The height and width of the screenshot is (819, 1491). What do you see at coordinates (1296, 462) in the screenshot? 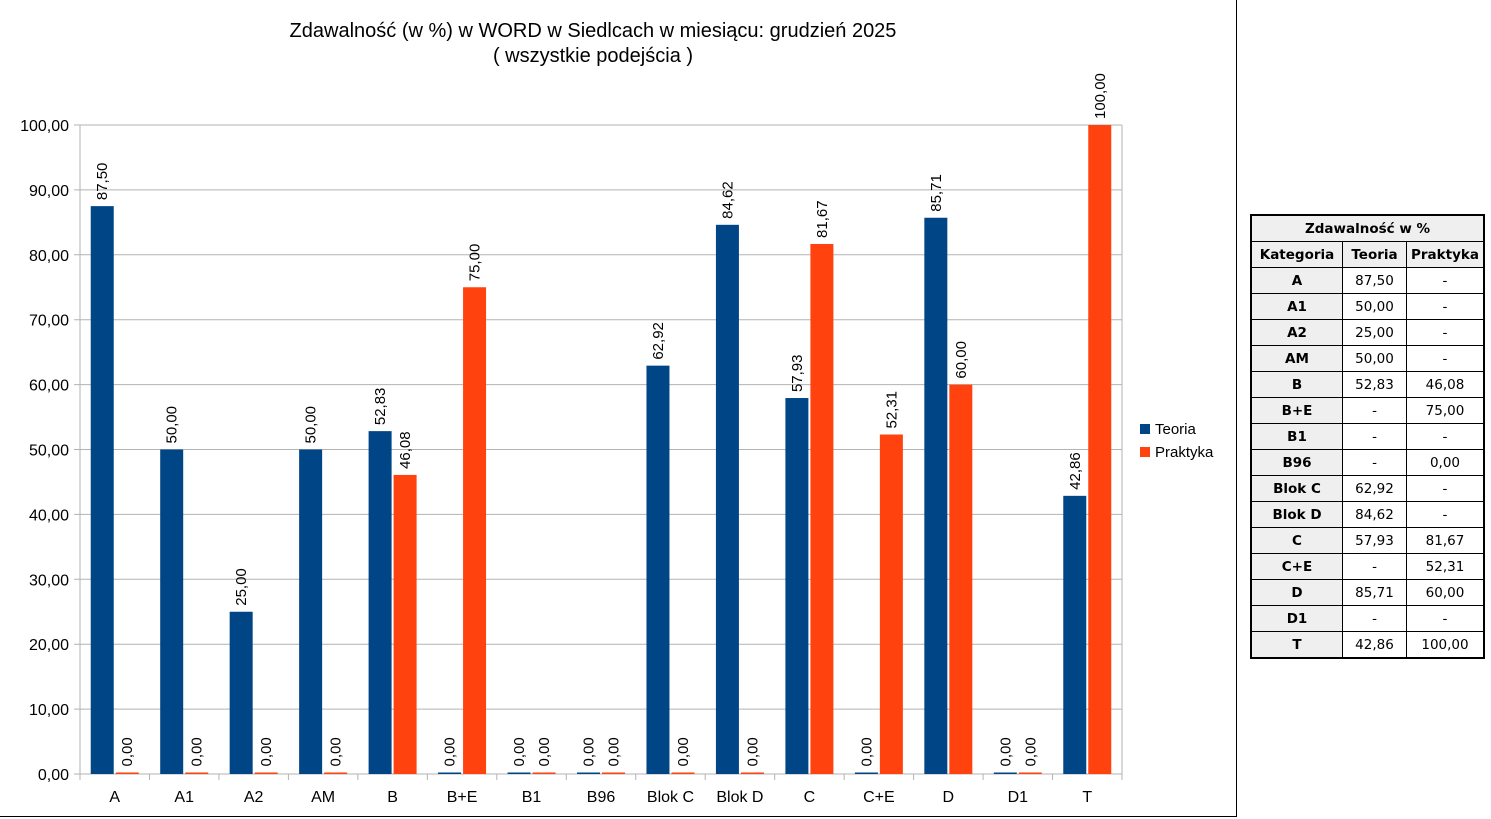
I see `table-cell-kategoria: B96` at bounding box center [1296, 462].